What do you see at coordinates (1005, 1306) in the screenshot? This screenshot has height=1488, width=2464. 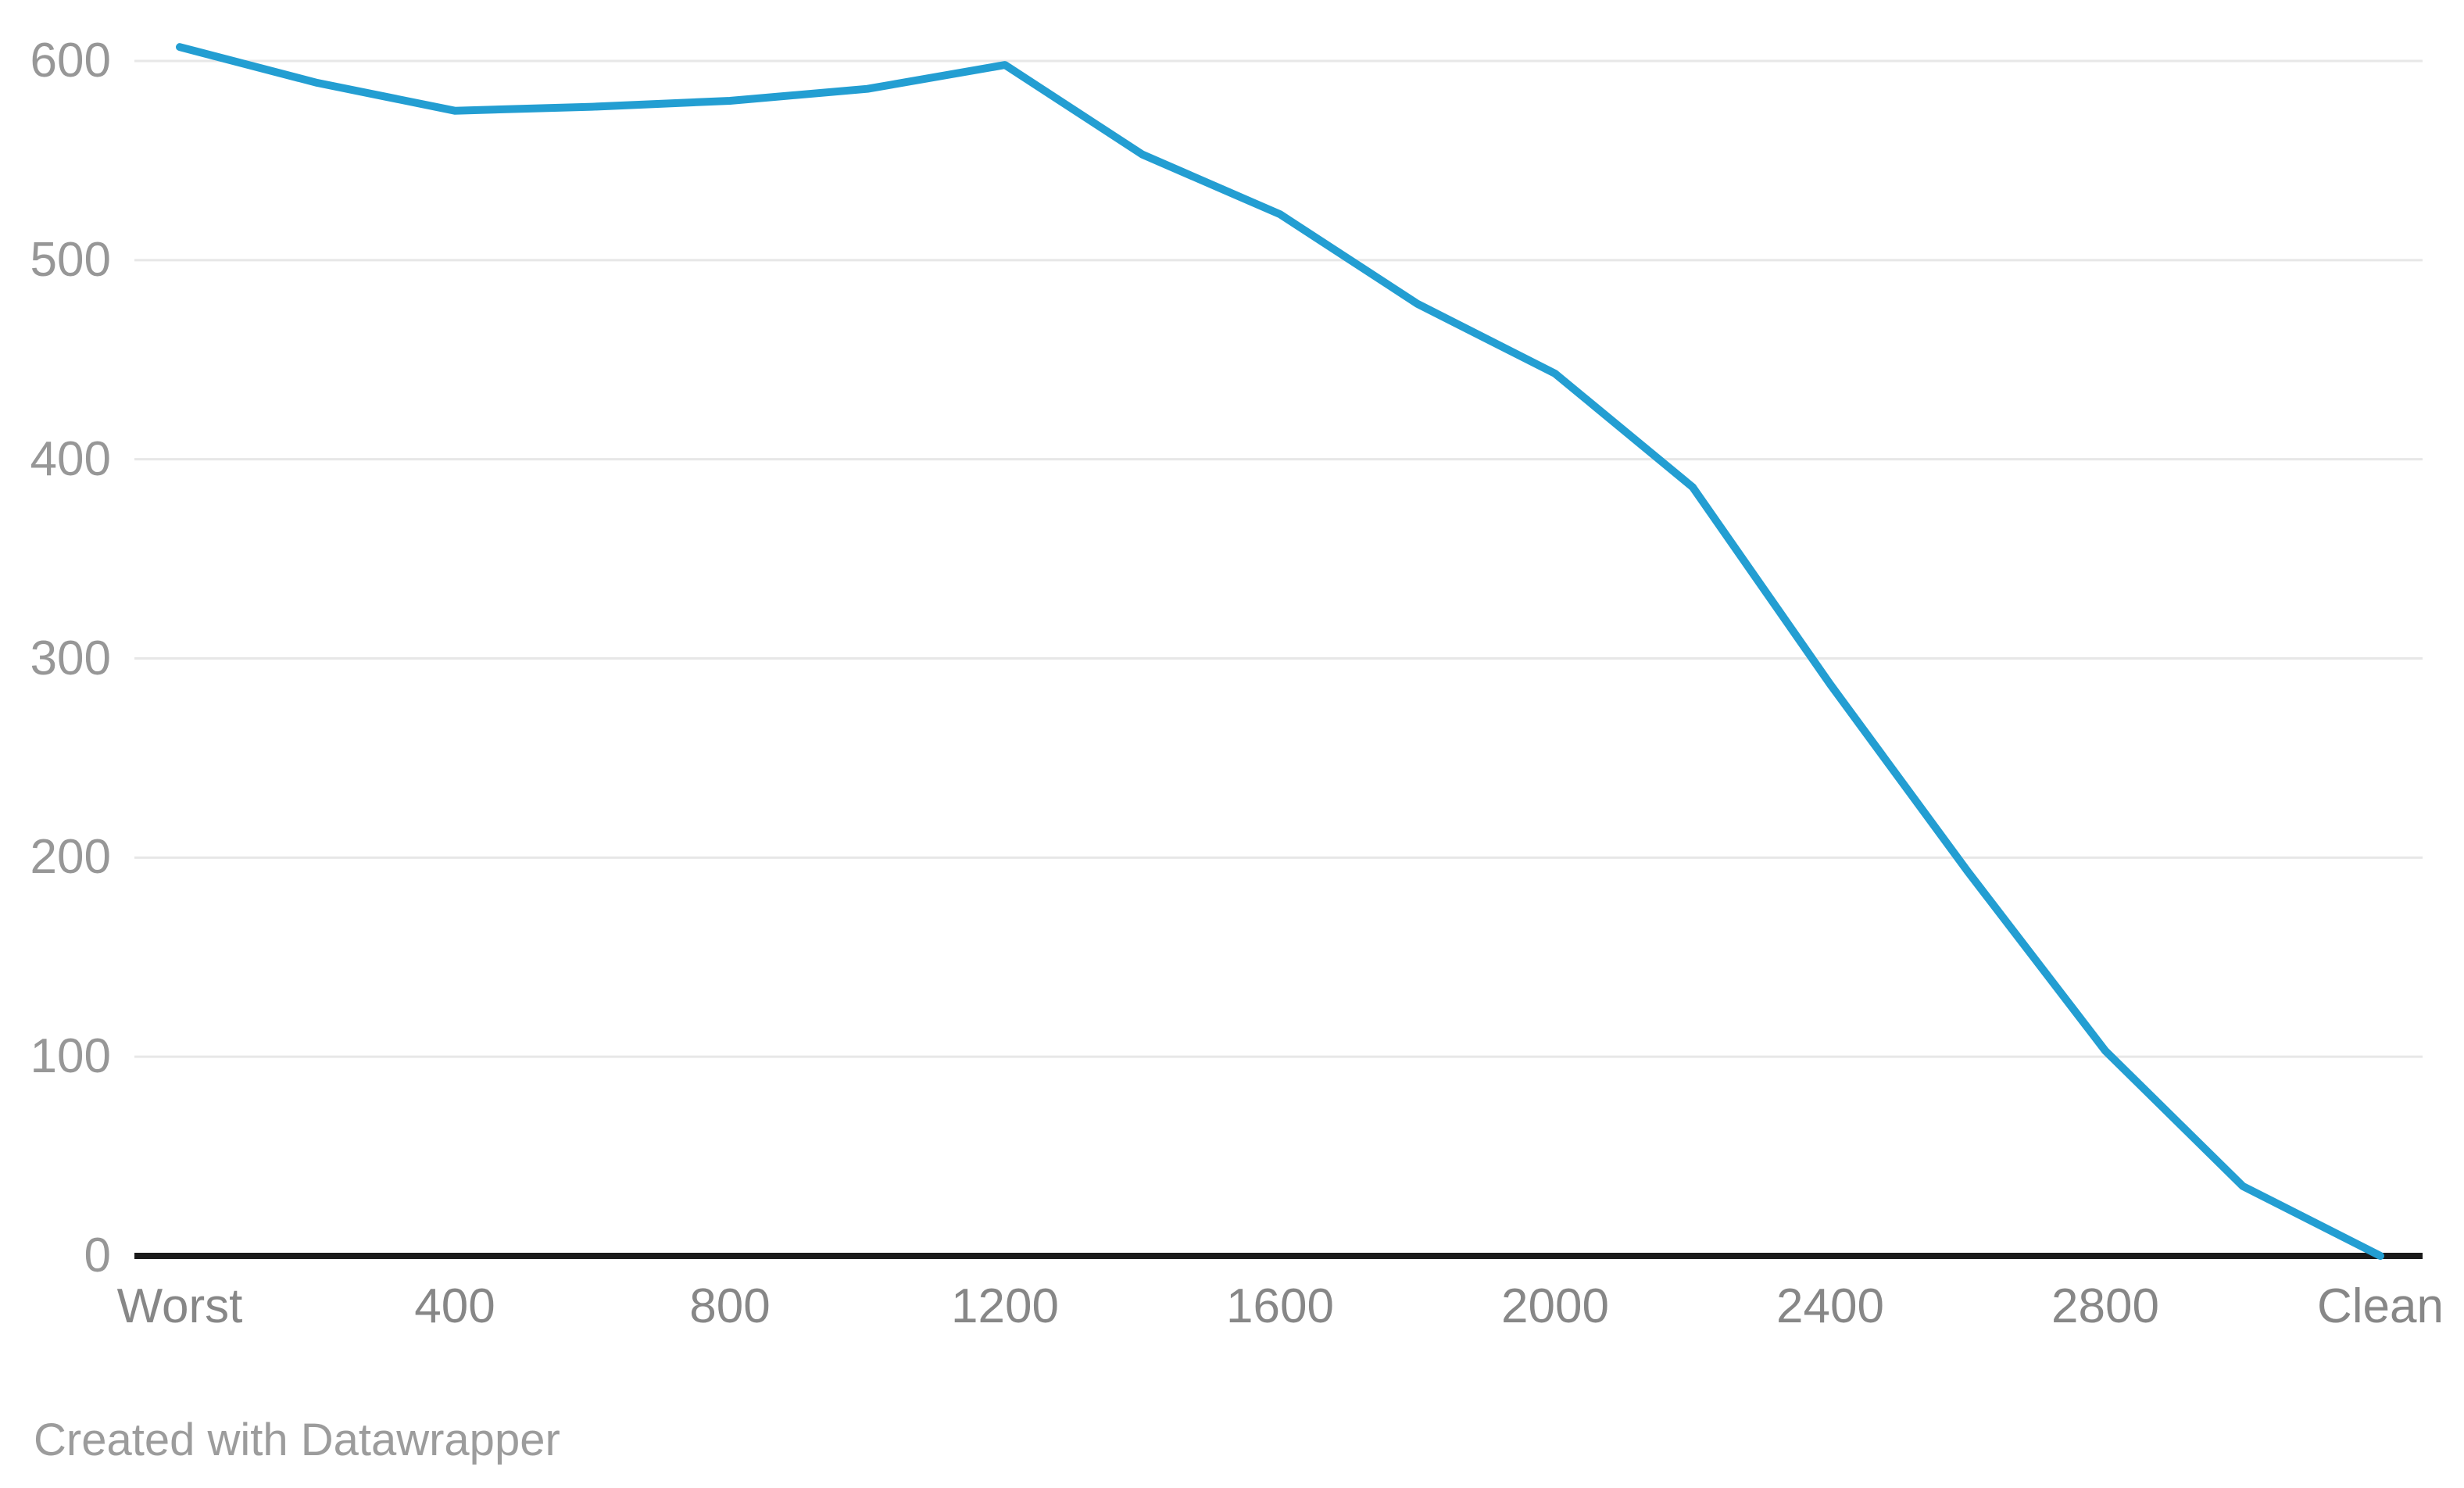 I see `x-axis-label-1200: 1200` at bounding box center [1005, 1306].